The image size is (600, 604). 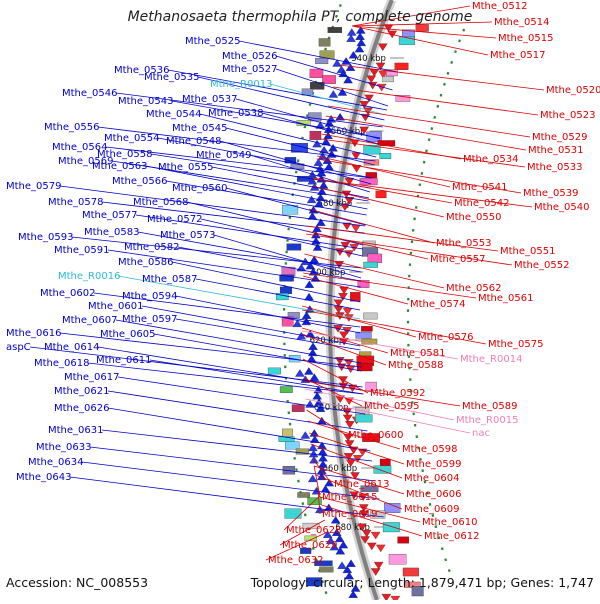 I want to click on right-gene-label: Mthe_0629, so click(x=310, y=545).